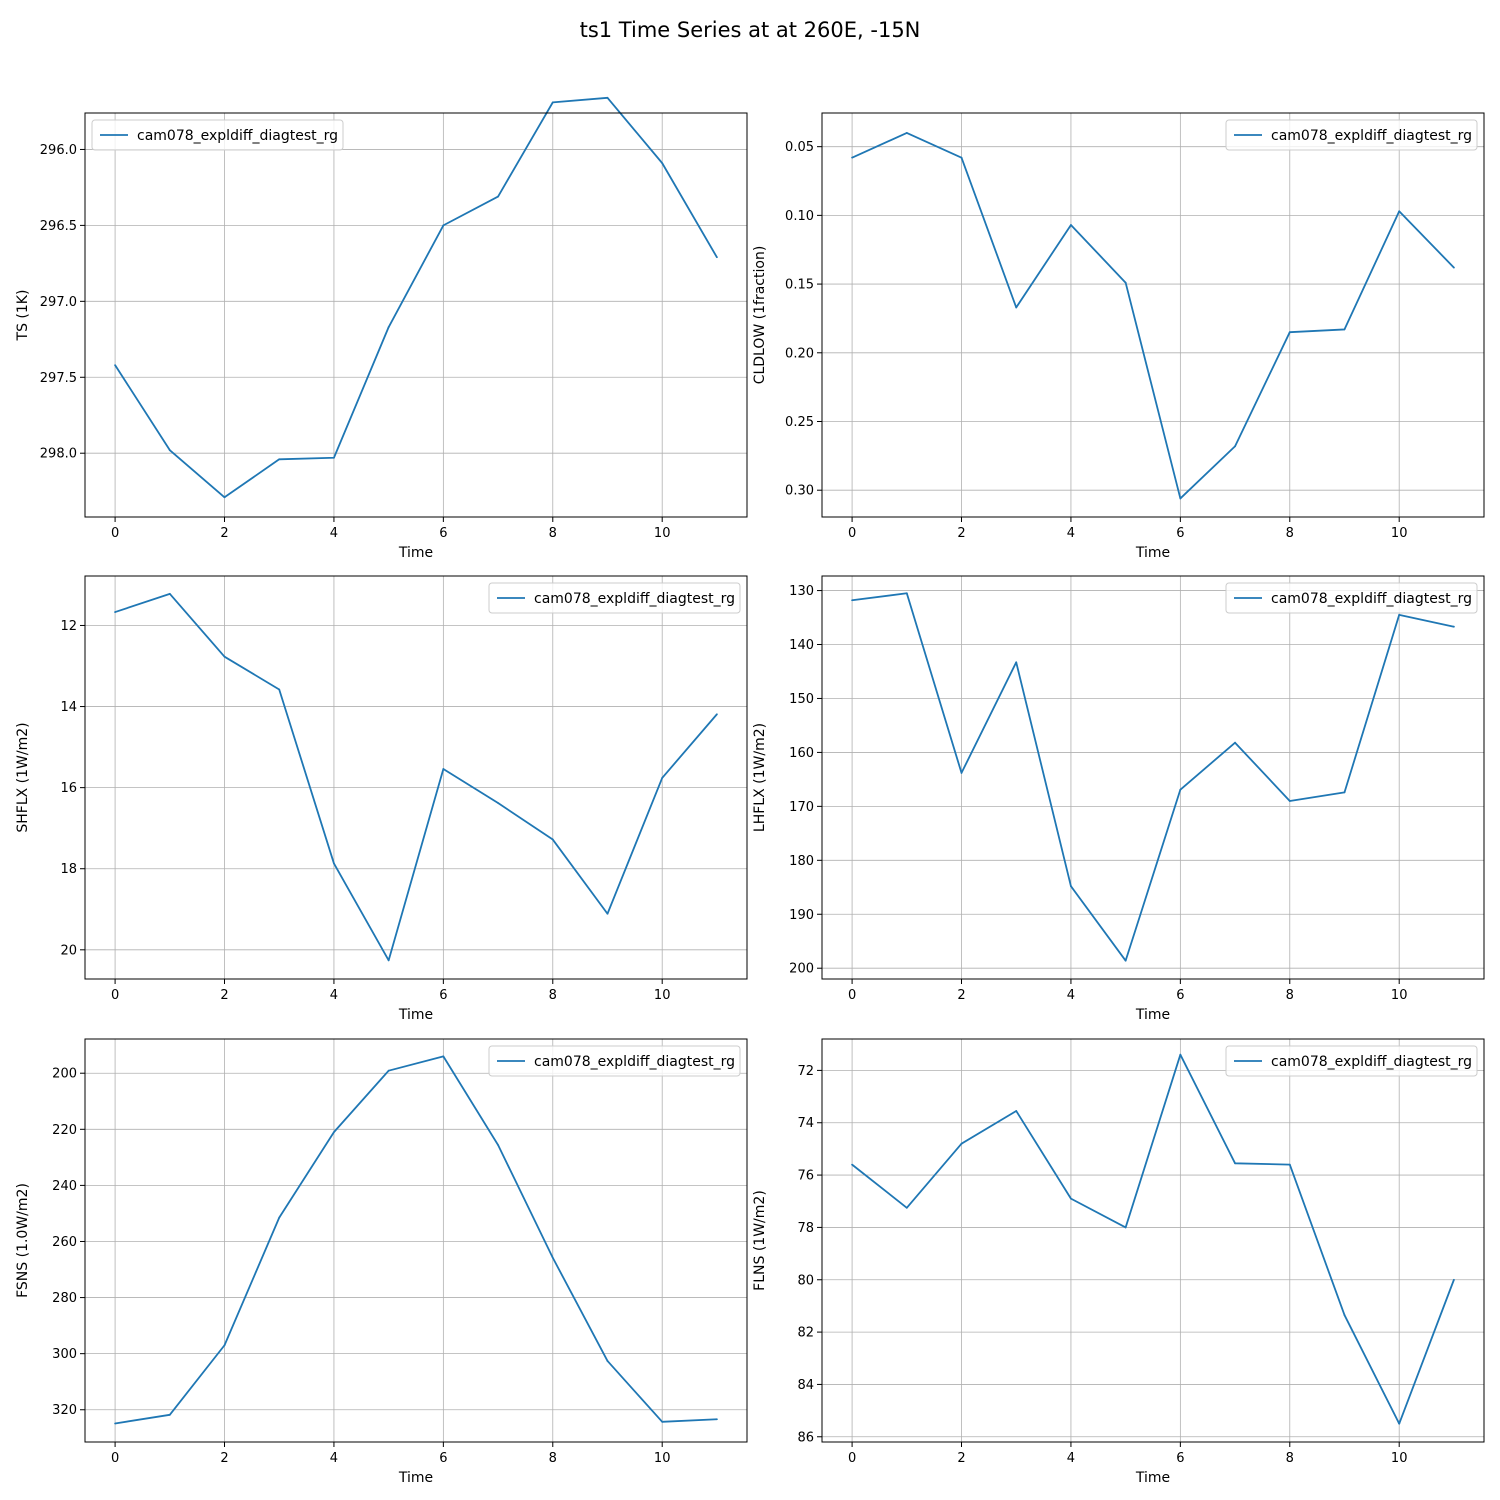  Describe the element at coordinates (801, 861) in the screenshot. I see `y-tick-label: 180` at that location.